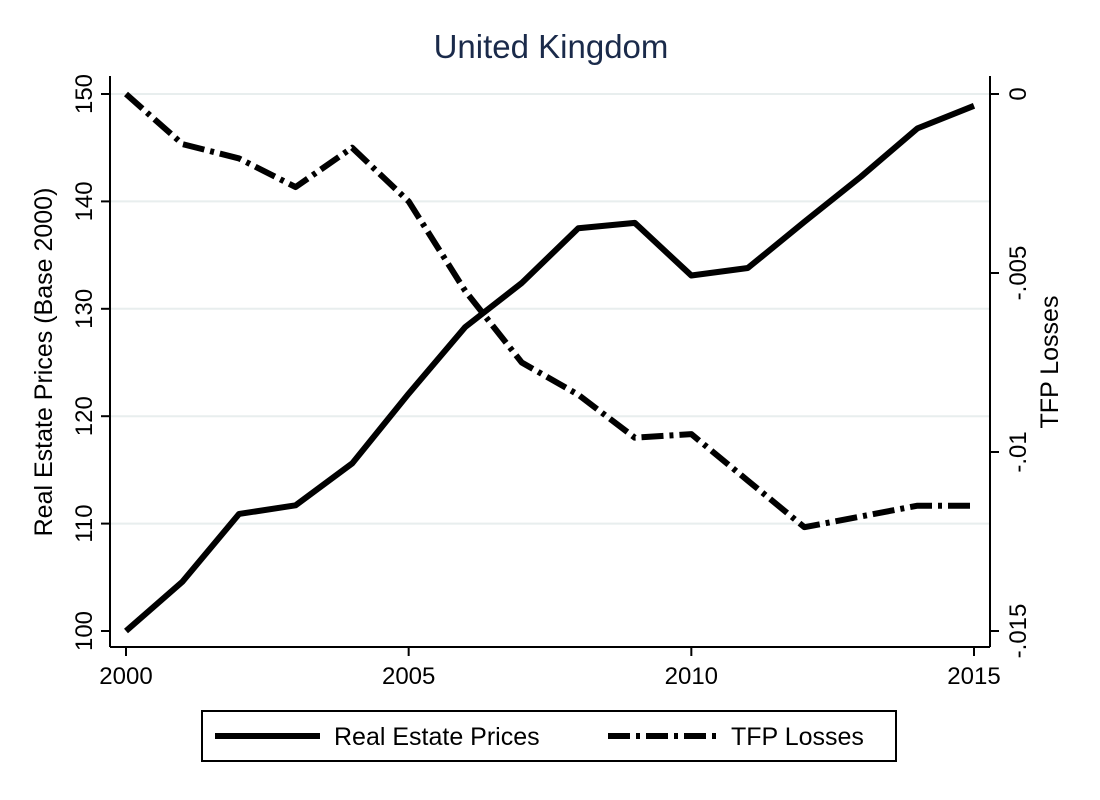  I want to click on x-tick-label: 2015, so click(973, 676).